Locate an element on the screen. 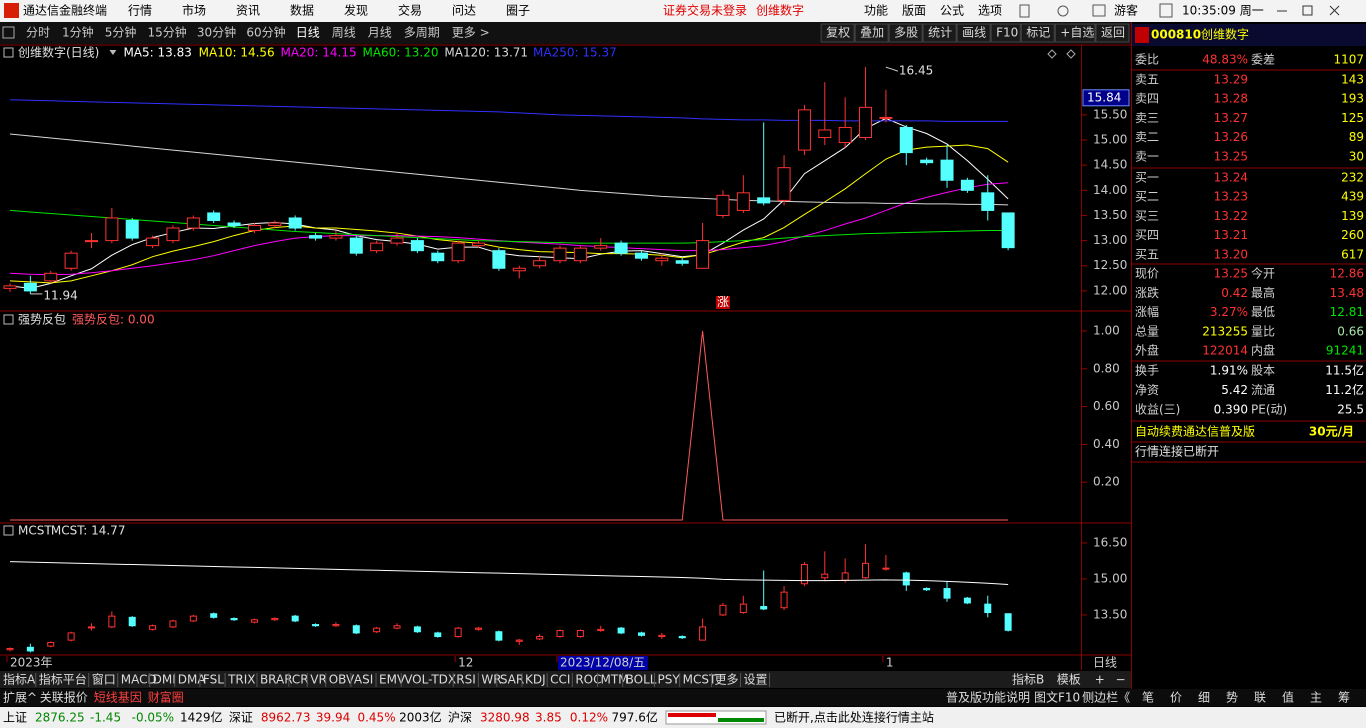 The height and width of the screenshot is (728, 1366). menu-item: 公式 is located at coordinates (952, 11).